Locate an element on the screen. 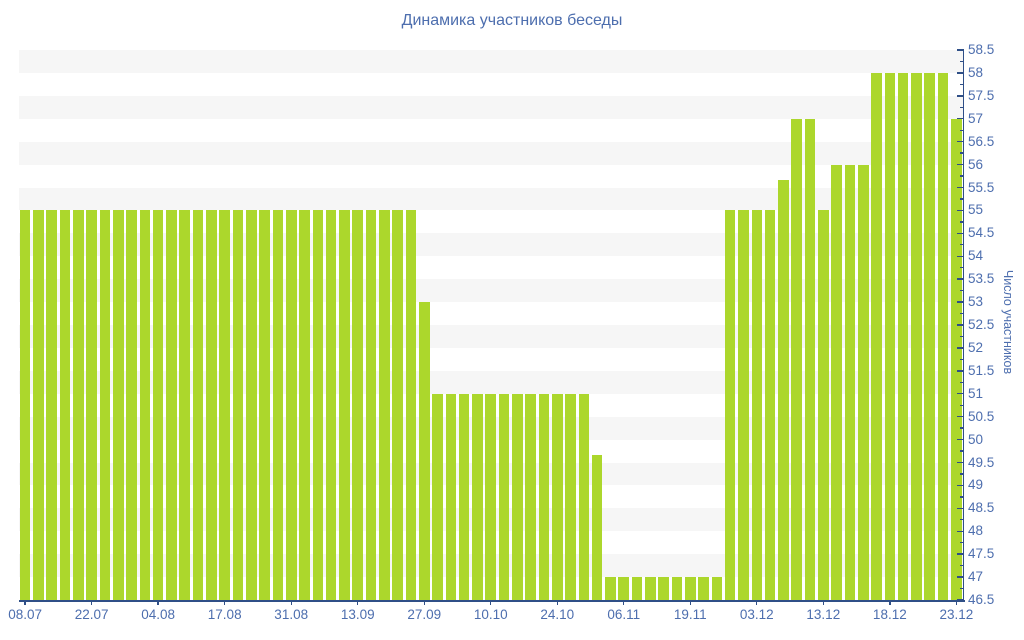 The height and width of the screenshot is (640, 1024). y-tick-label: 51 is located at coordinates (976, 393).